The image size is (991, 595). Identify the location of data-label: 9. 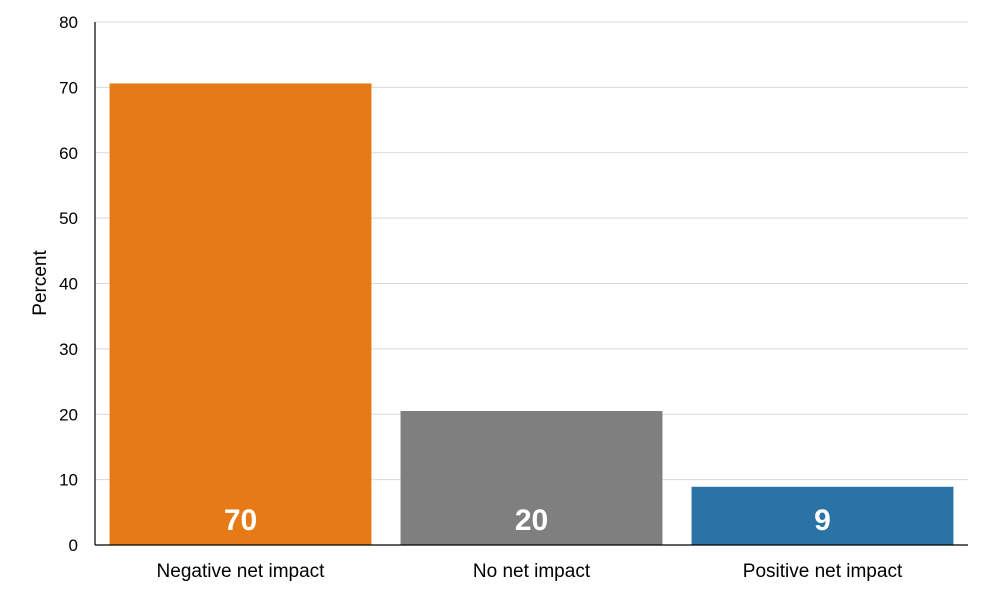
(822, 520).